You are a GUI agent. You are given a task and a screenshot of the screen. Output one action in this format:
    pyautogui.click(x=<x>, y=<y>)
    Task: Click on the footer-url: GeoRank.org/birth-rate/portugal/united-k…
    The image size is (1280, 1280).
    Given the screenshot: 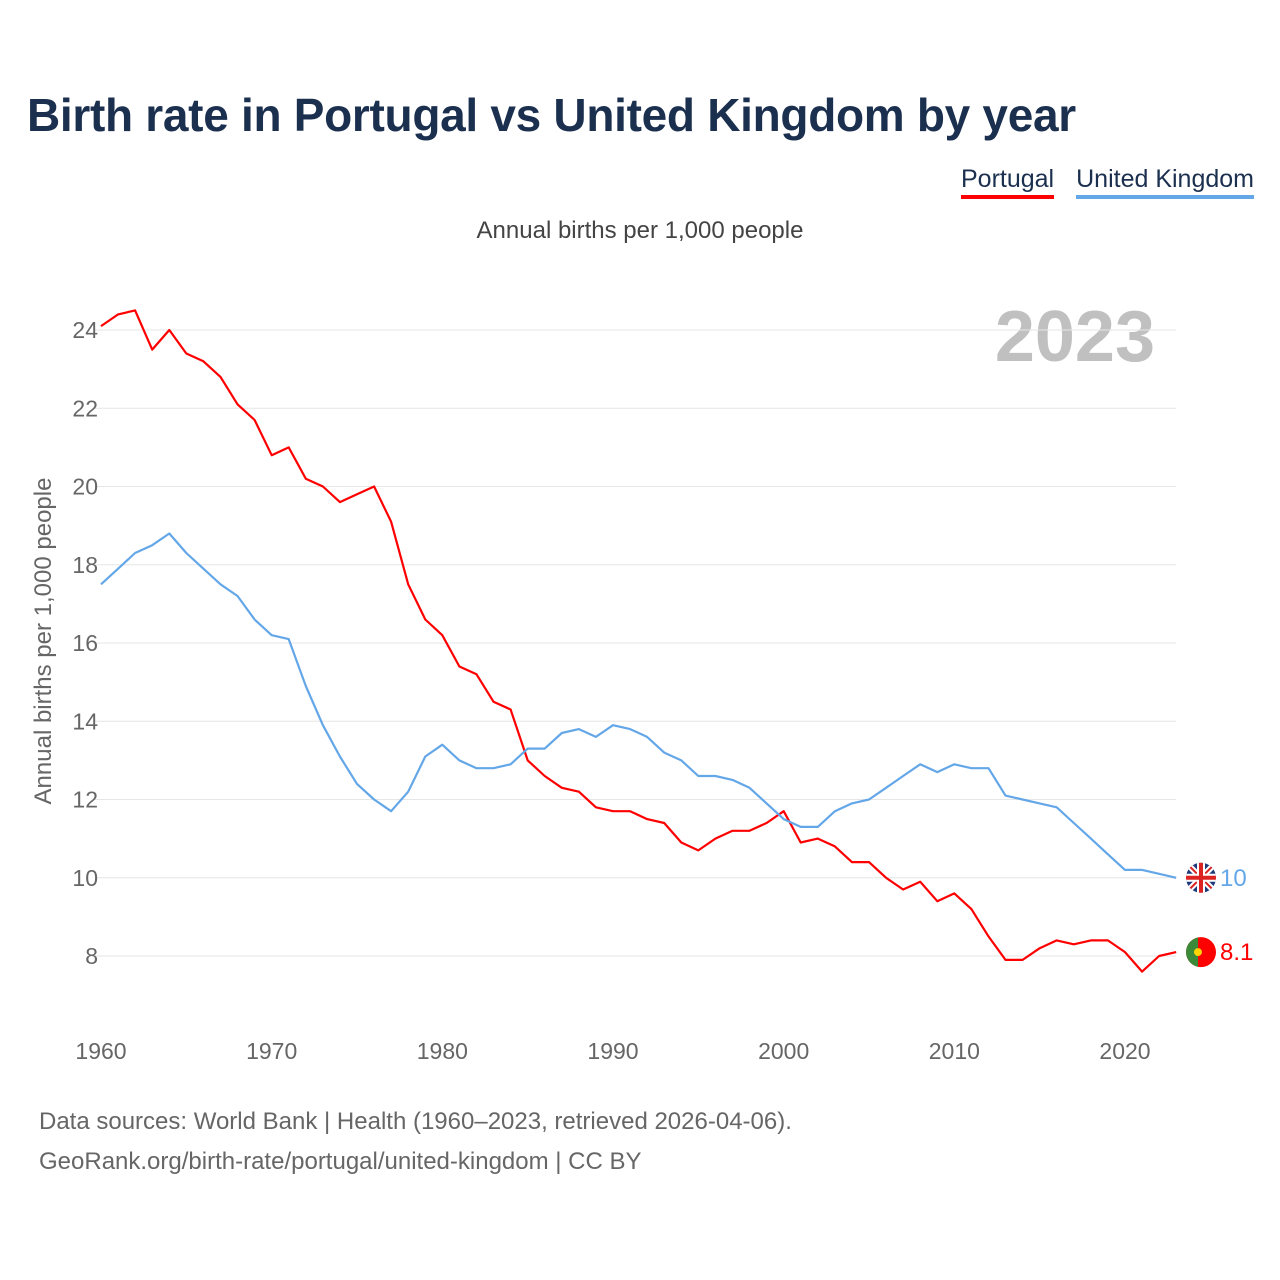 What is the action you would take?
    pyautogui.click(x=340, y=1161)
    